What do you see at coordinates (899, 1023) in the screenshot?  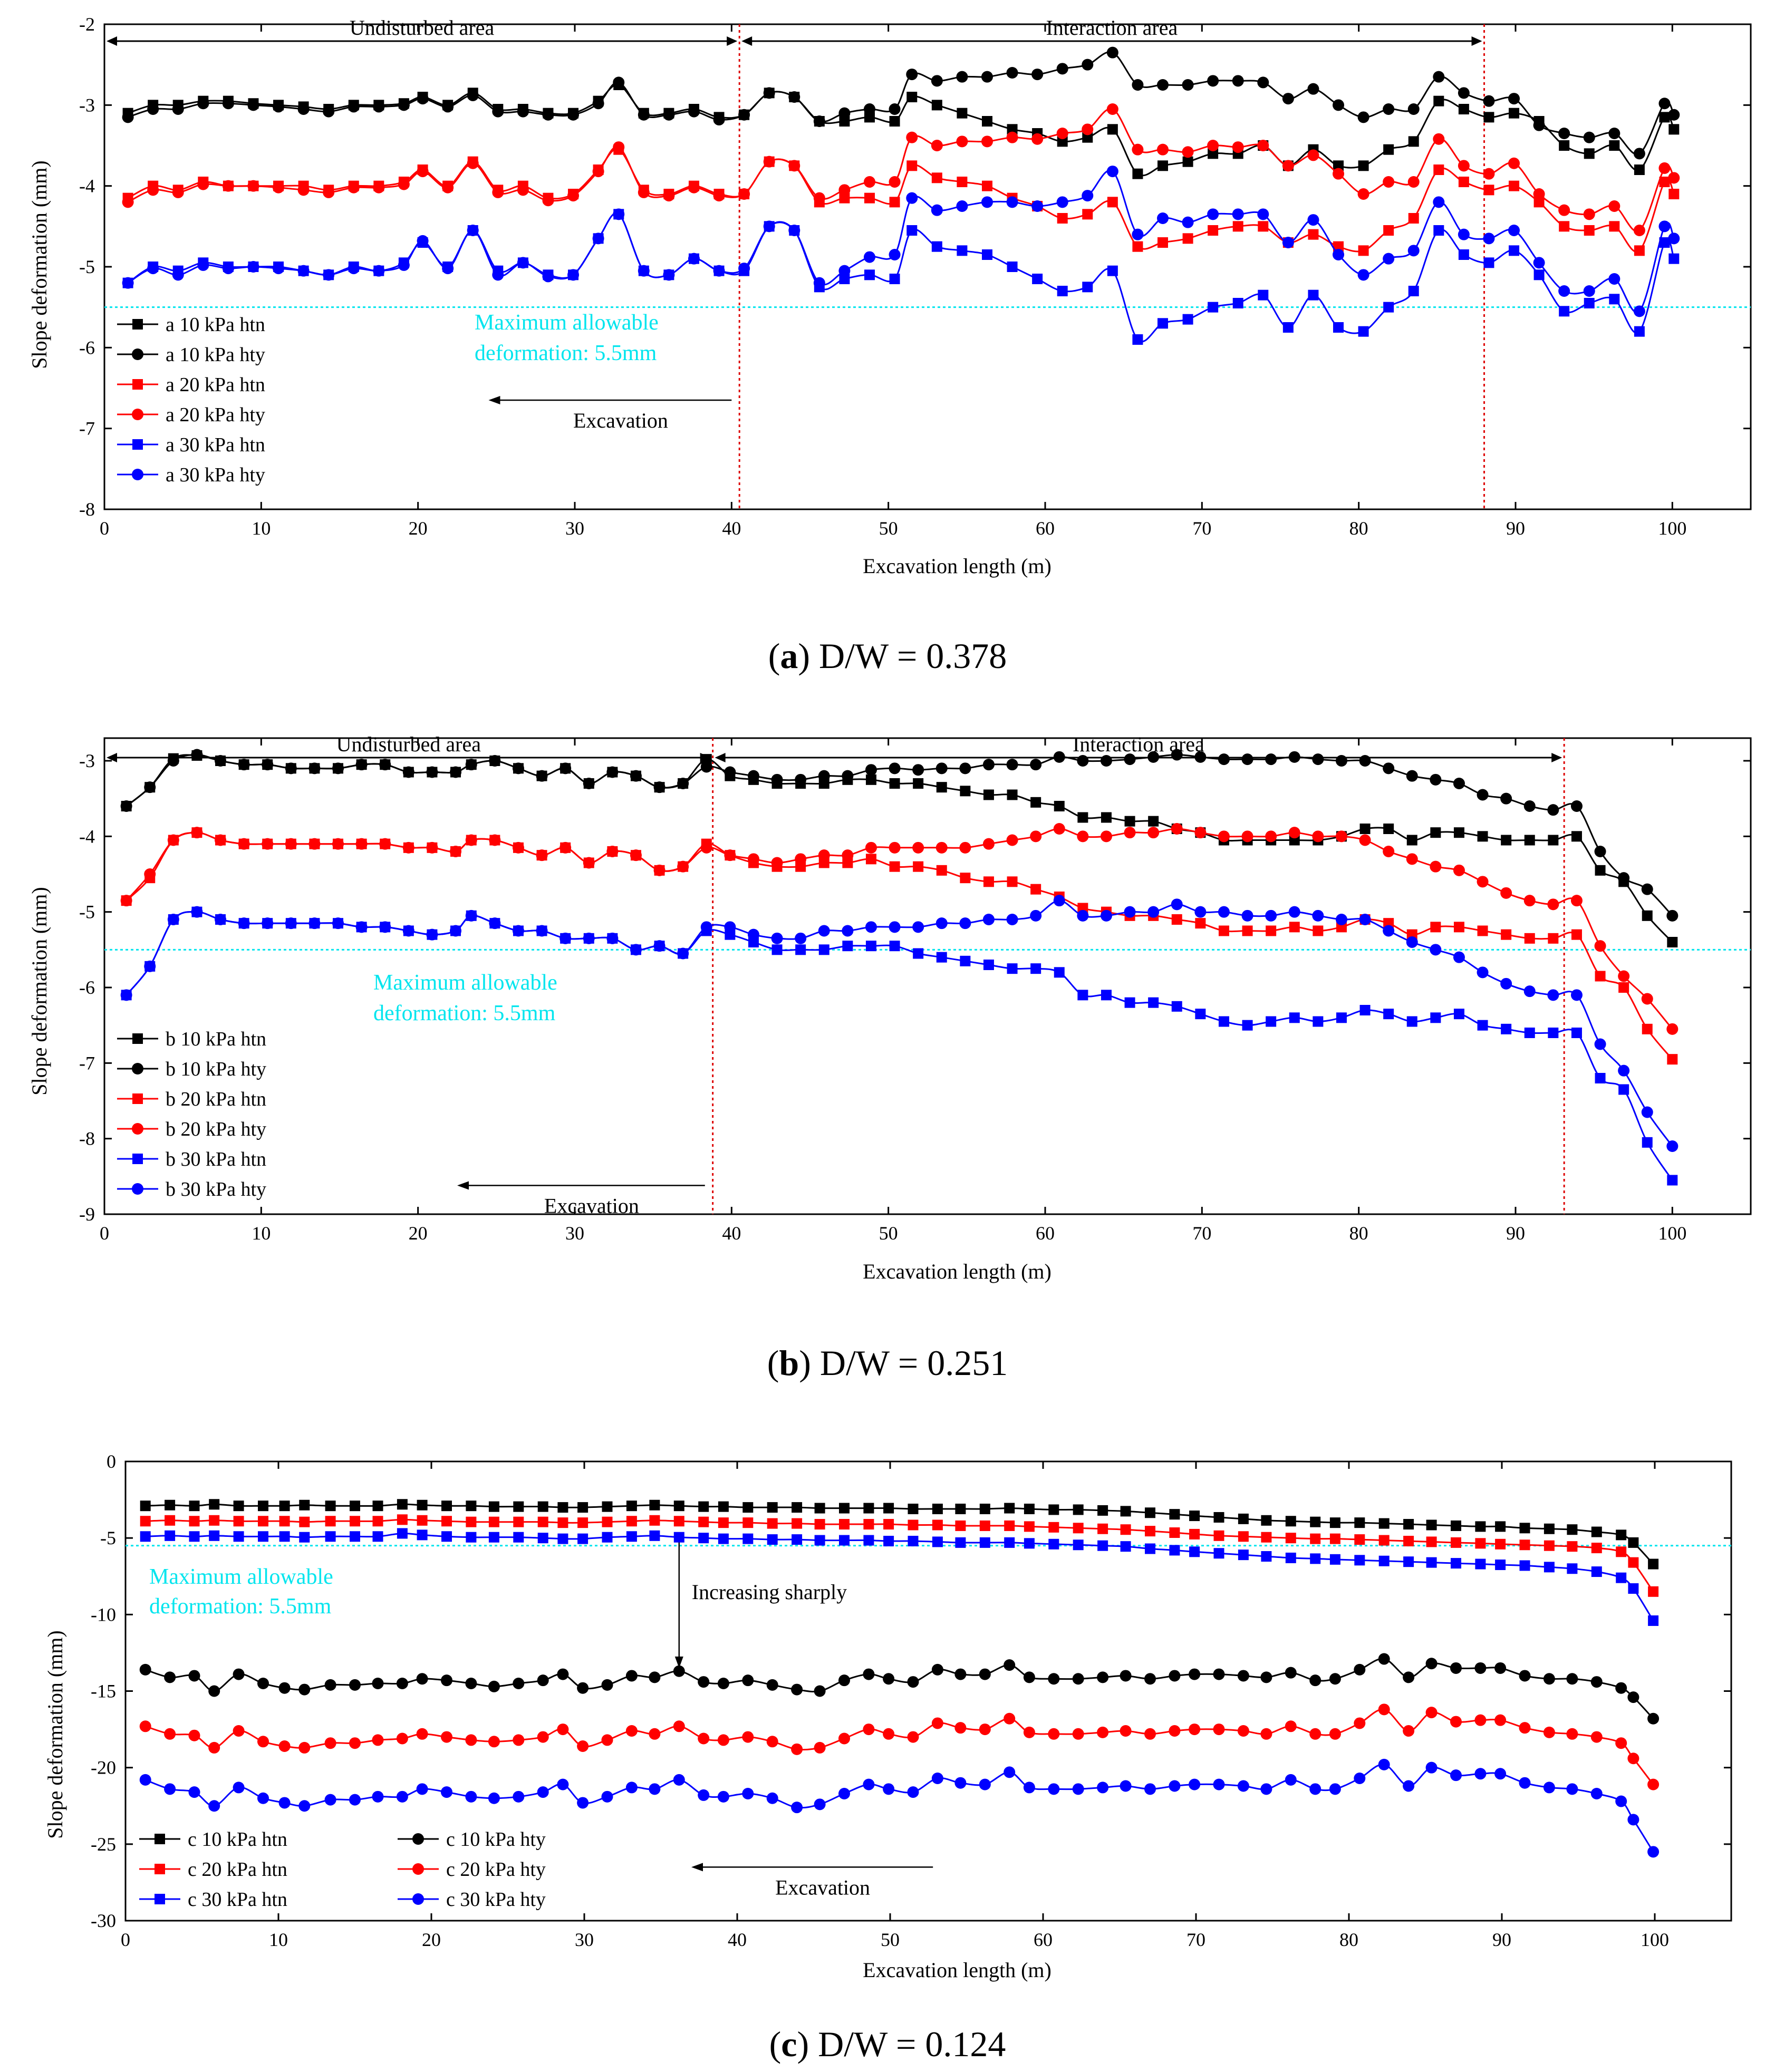 I see `series-line` at bounding box center [899, 1023].